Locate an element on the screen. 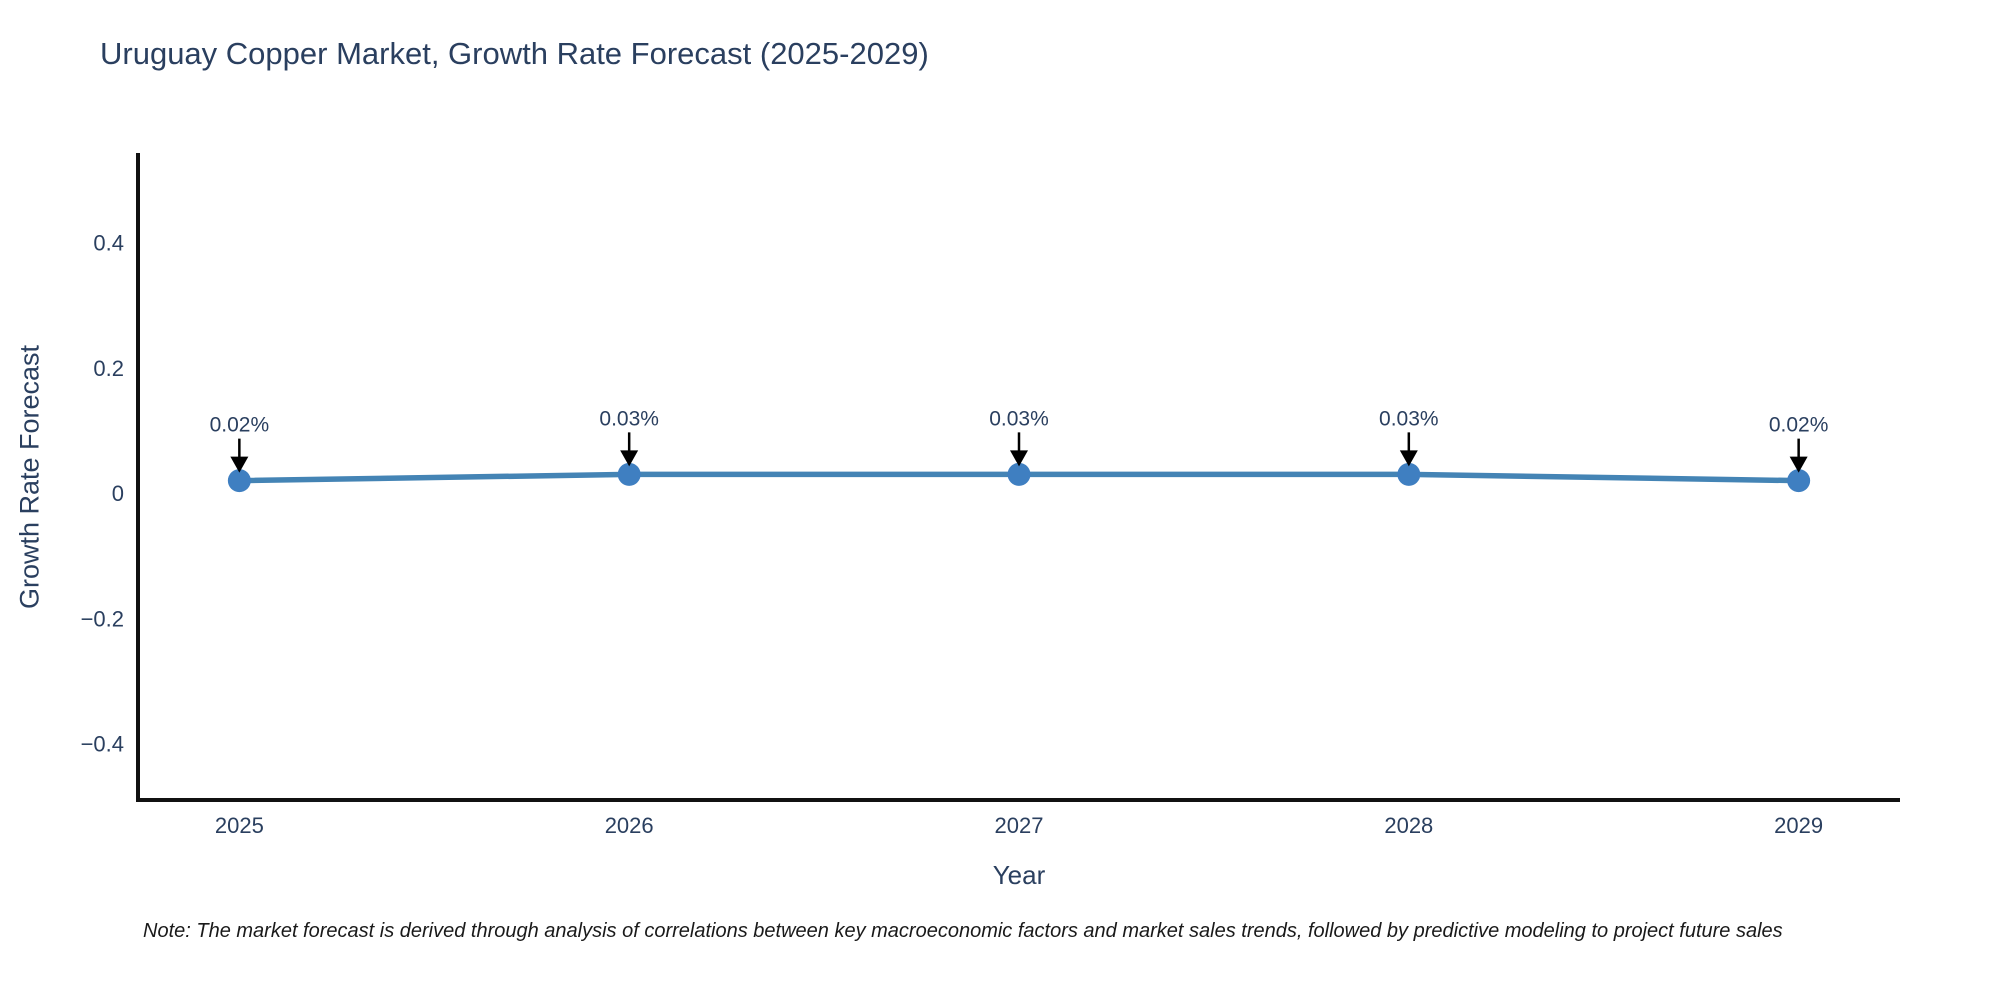 This screenshot has height=1000, width=2000. data-point-2025 is located at coordinates (239, 481).